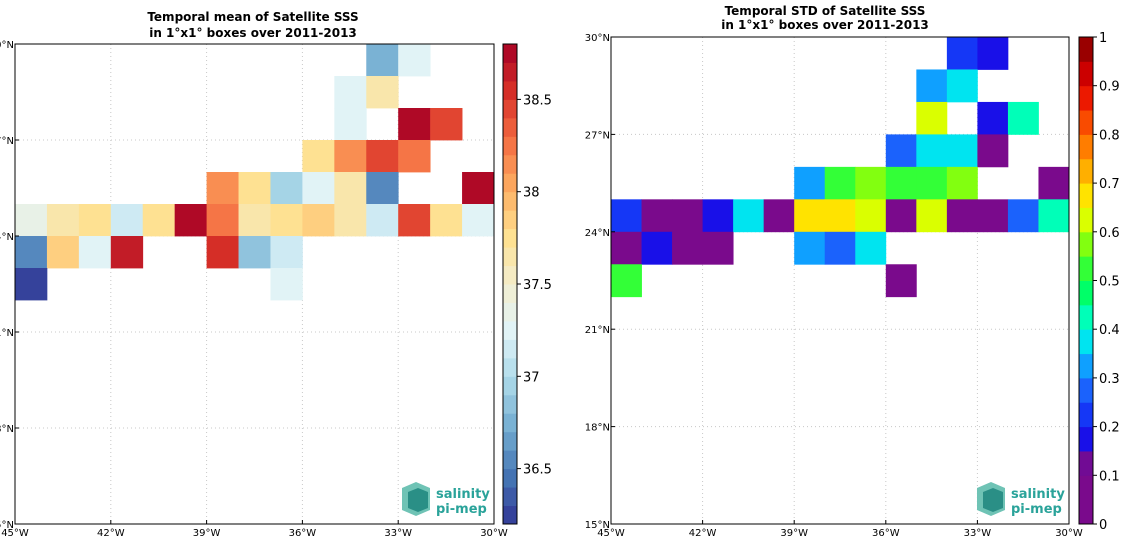 This screenshot has height=547, width=1128. Describe the element at coordinates (252, 17) in the screenshot. I see `chart-title-line1: Temporal mean of Satellite SSS` at that location.